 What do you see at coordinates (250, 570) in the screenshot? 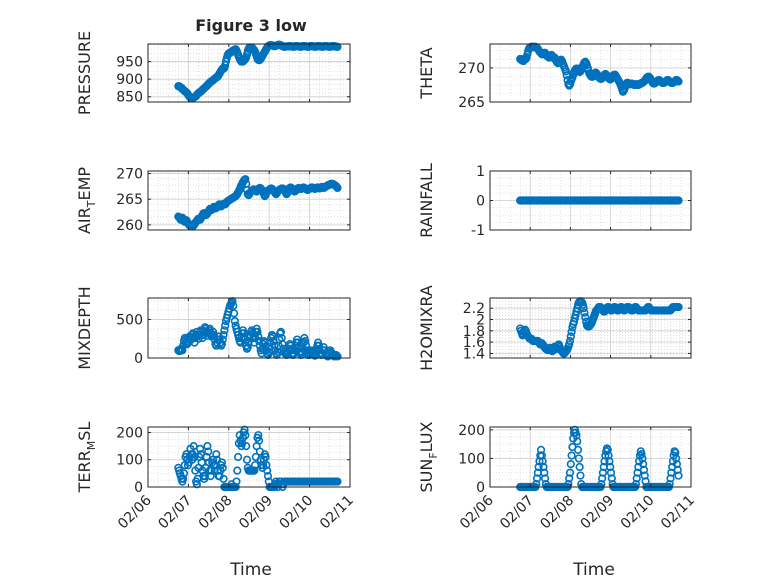
I see `x-axis-label-left: Time` at bounding box center [250, 570].